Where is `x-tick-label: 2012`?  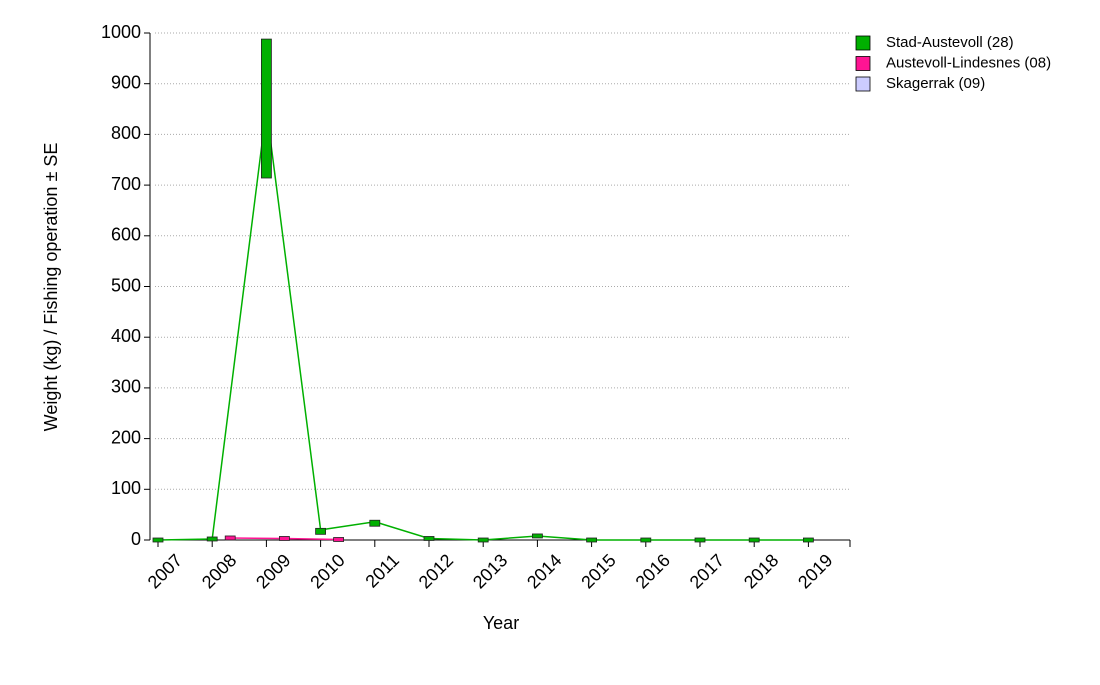
x-tick-label: 2012 is located at coordinates (436, 571).